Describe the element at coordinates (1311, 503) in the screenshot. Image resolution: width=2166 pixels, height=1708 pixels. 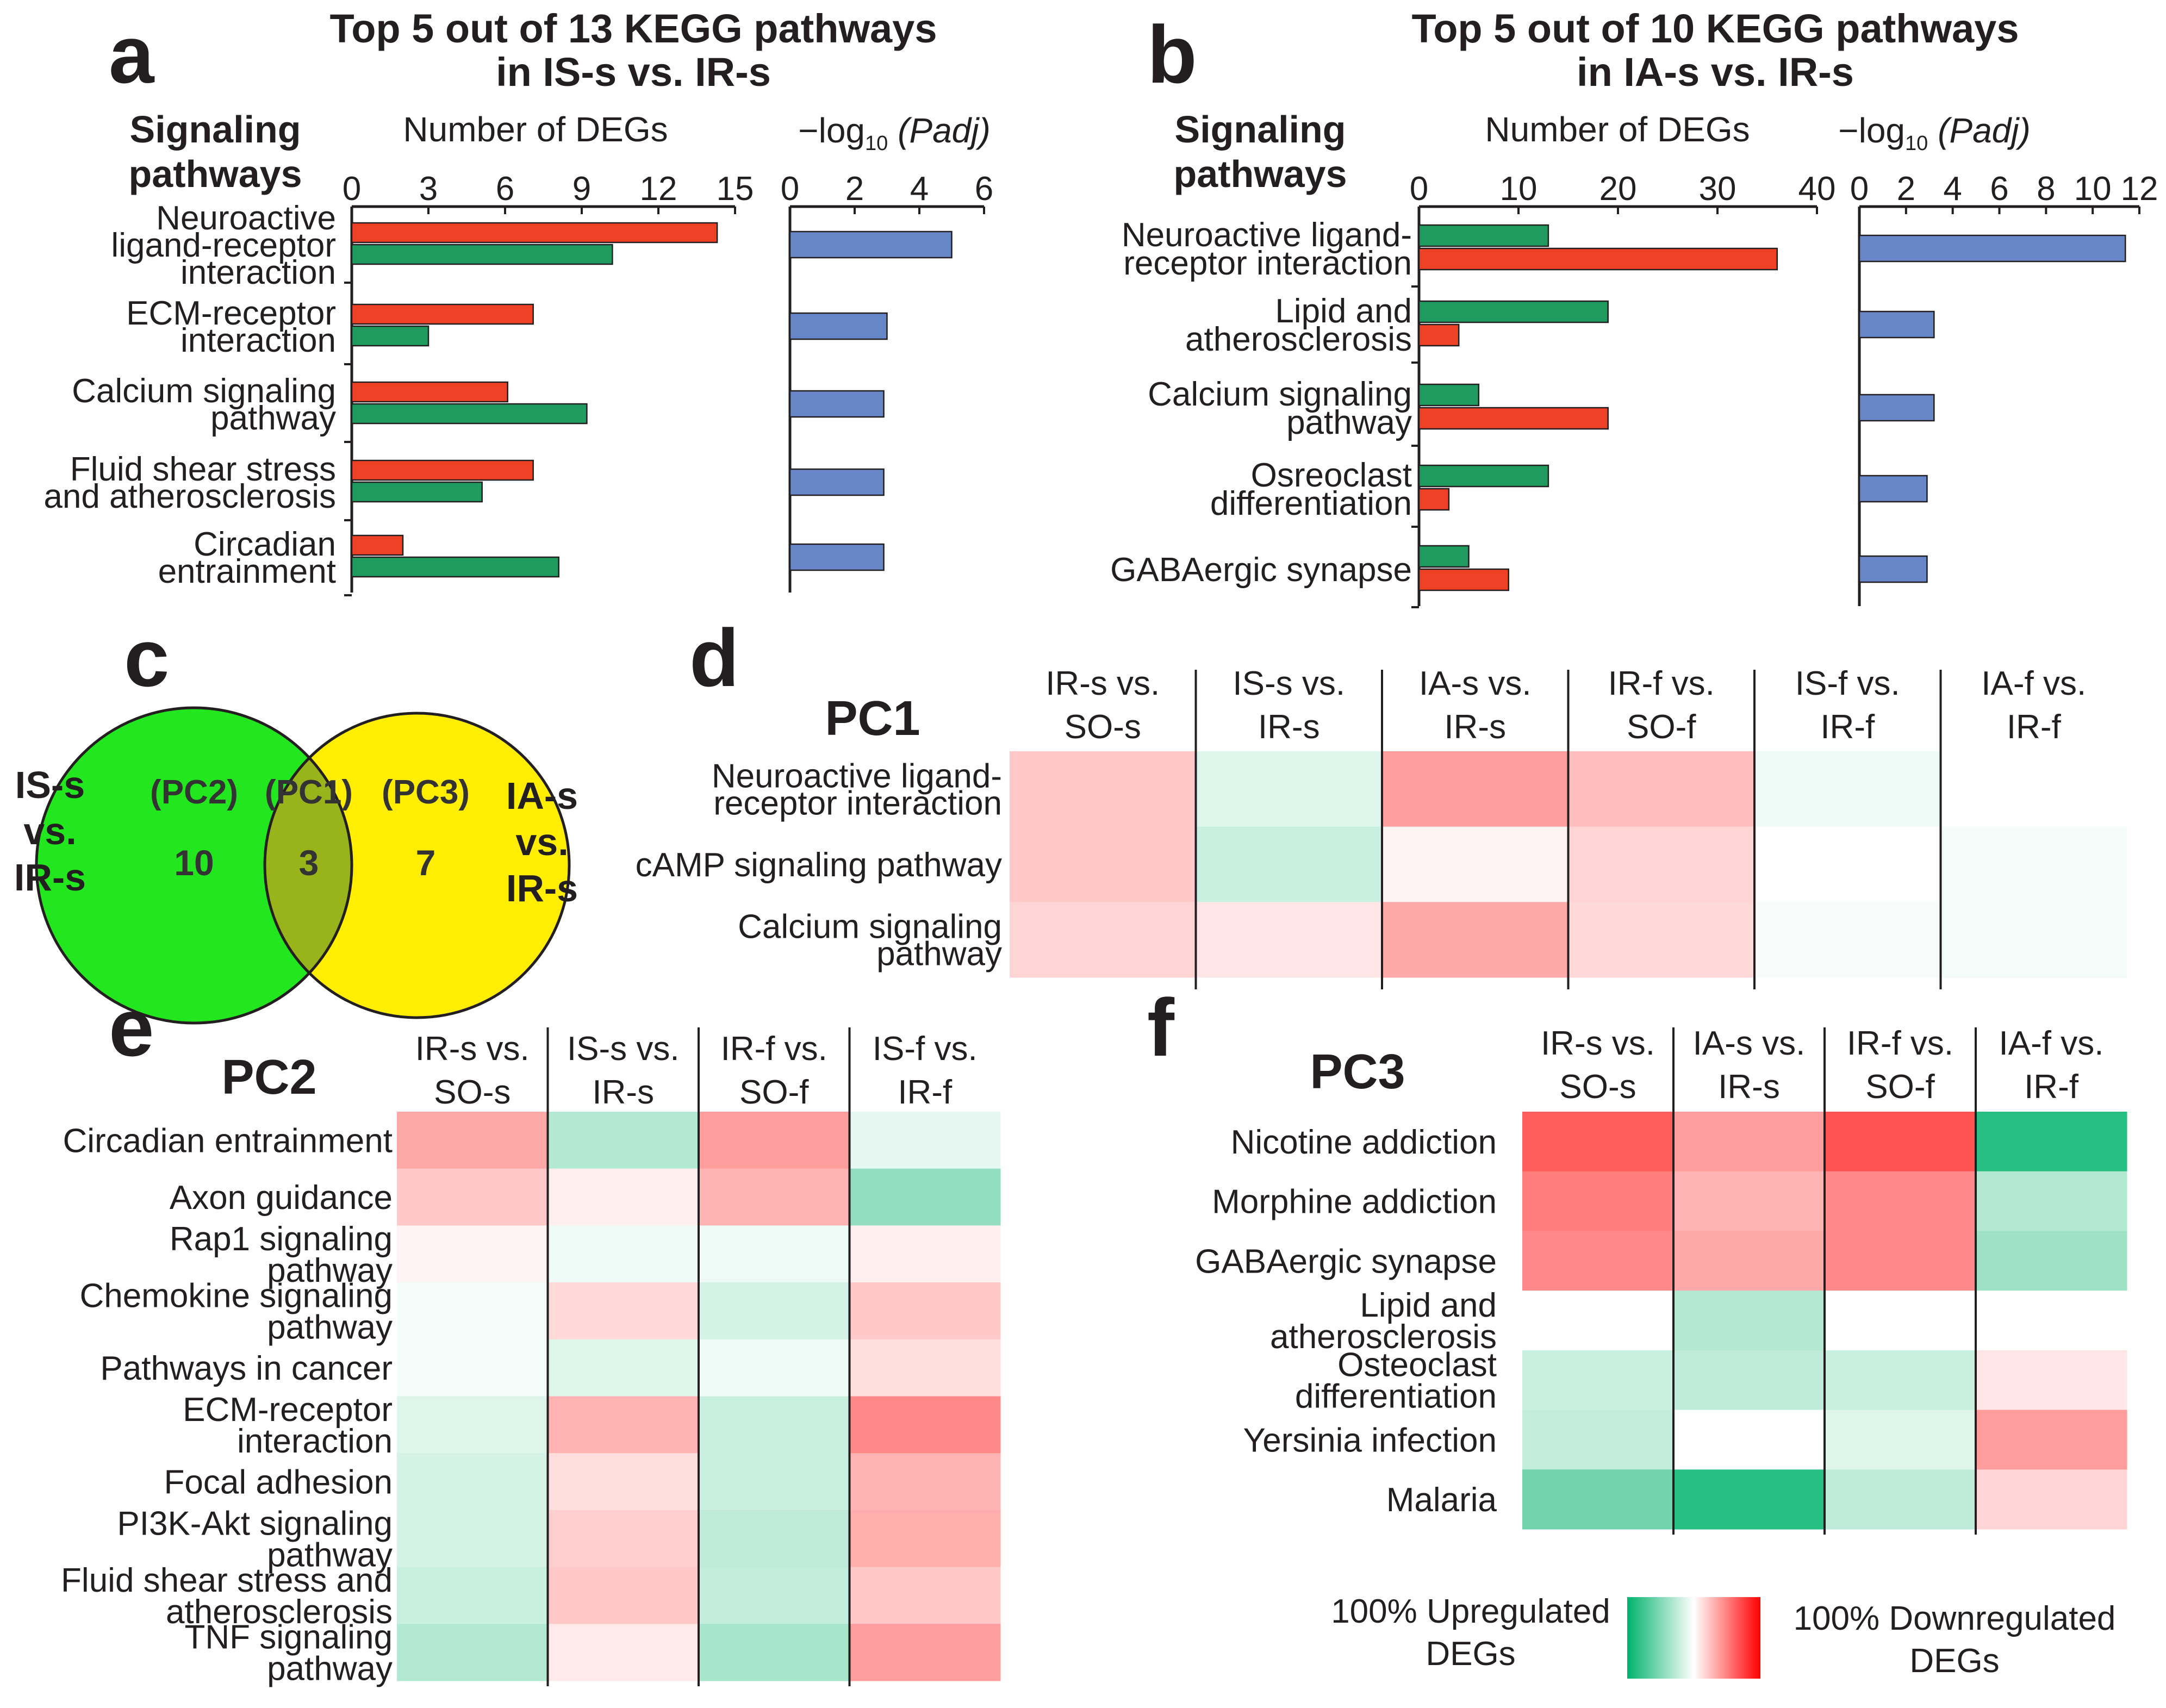
I see `category-label: differentiation` at that location.